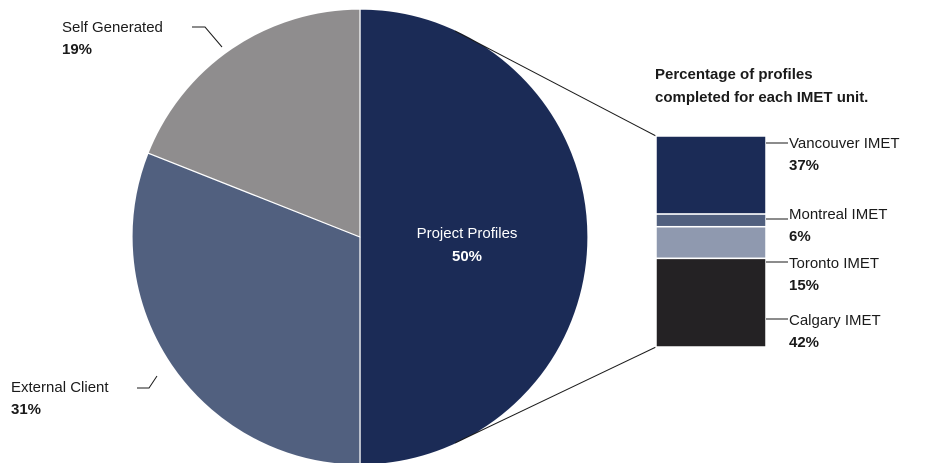 Image resolution: width=928 pixels, height=463 pixels. I want to click on pie-label-self-generated: Self Generated, so click(112, 27).